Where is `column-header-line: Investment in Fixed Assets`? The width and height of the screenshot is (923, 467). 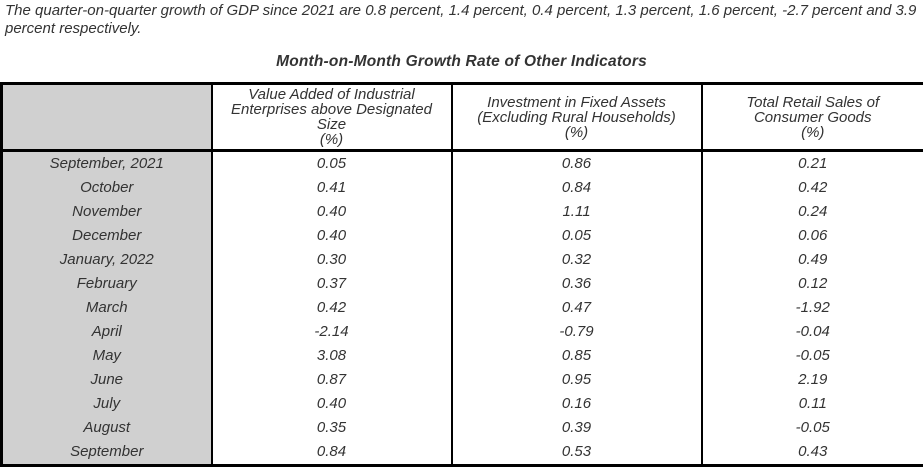
column-header-line: Investment in Fixed Assets is located at coordinates (577, 102).